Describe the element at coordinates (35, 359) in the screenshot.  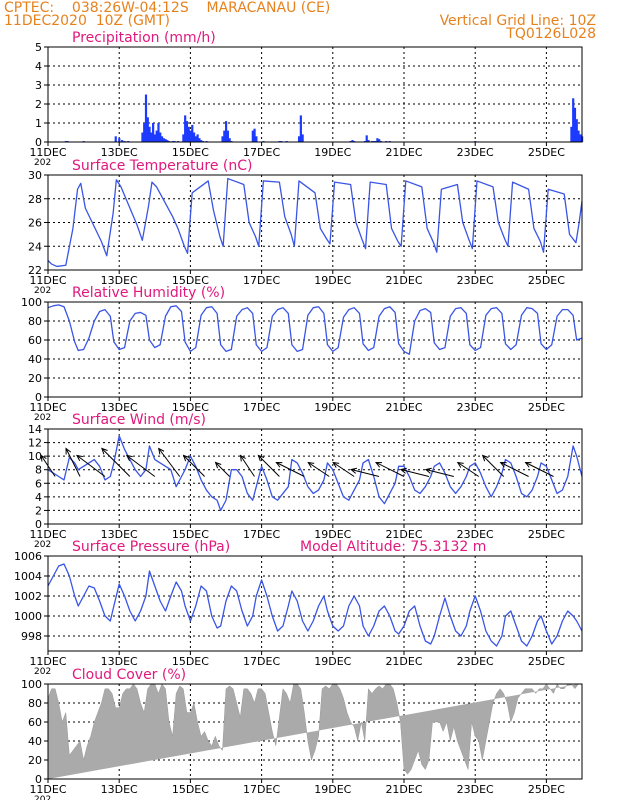
I see `y-tick-label: 40` at that location.